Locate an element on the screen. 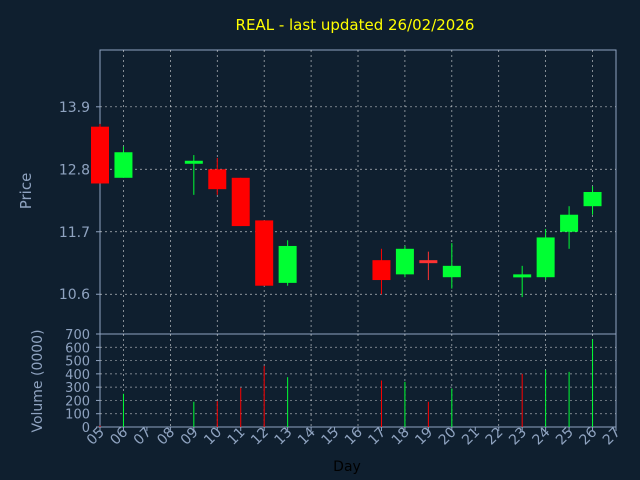 The height and width of the screenshot is (480, 640). day-tick-label: 06 is located at coordinates (119, 436).